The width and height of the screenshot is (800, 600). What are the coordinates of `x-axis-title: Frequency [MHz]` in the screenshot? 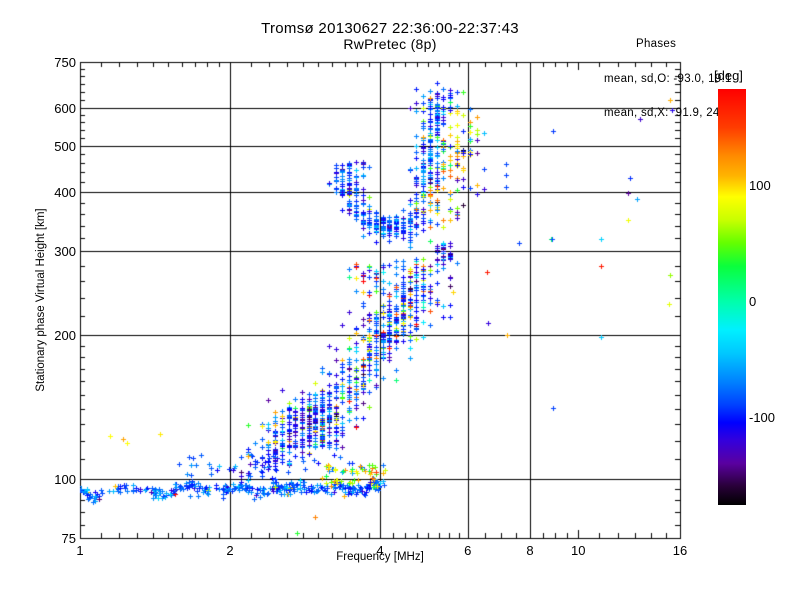 It's located at (380, 557).